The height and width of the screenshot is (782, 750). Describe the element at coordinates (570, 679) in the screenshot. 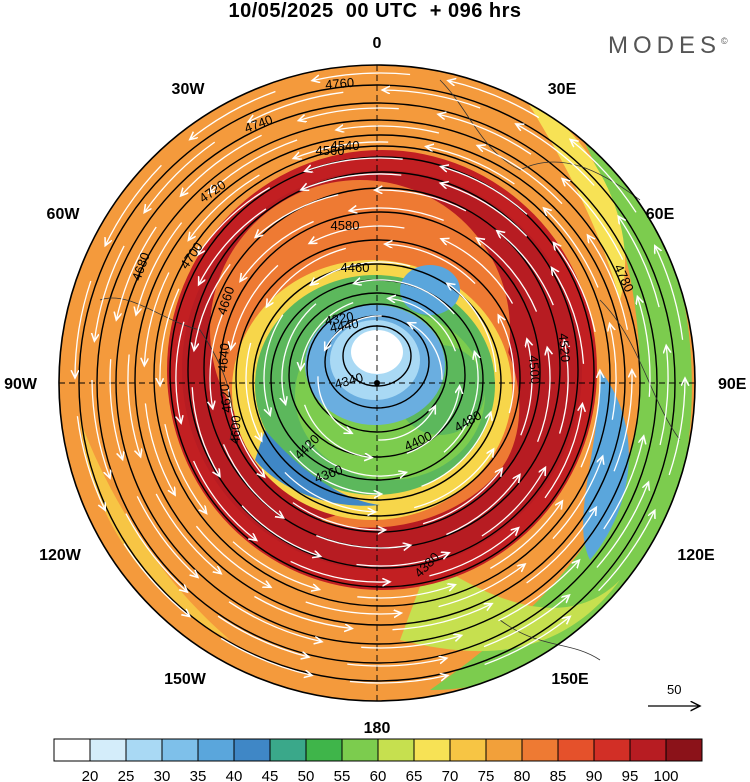

I see `lon-label-150e: 150E` at that location.